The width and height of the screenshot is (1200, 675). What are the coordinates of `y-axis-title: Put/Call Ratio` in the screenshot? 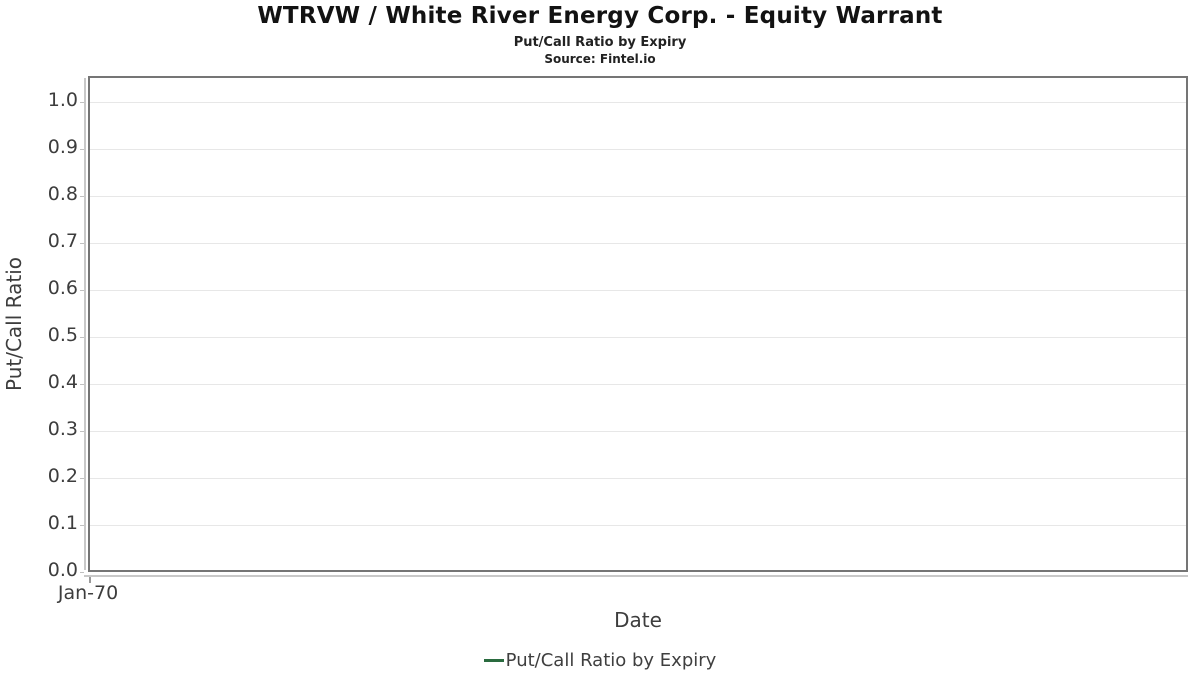 It's located at (14, 324).